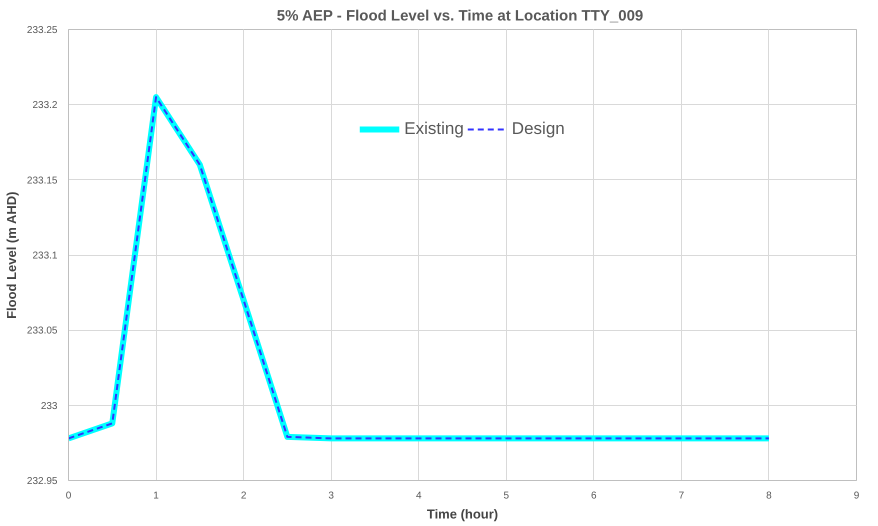 The width and height of the screenshot is (878, 526). What do you see at coordinates (42, 30) in the screenshot?
I see `y-tick-label: 233.25` at bounding box center [42, 30].